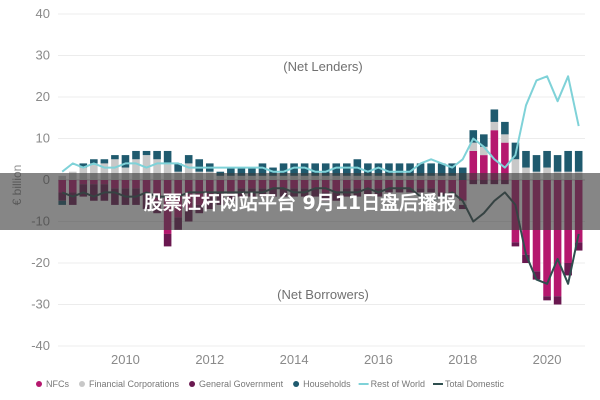  I want to click on legend-label-nfcs: NFCs, so click(57, 384).